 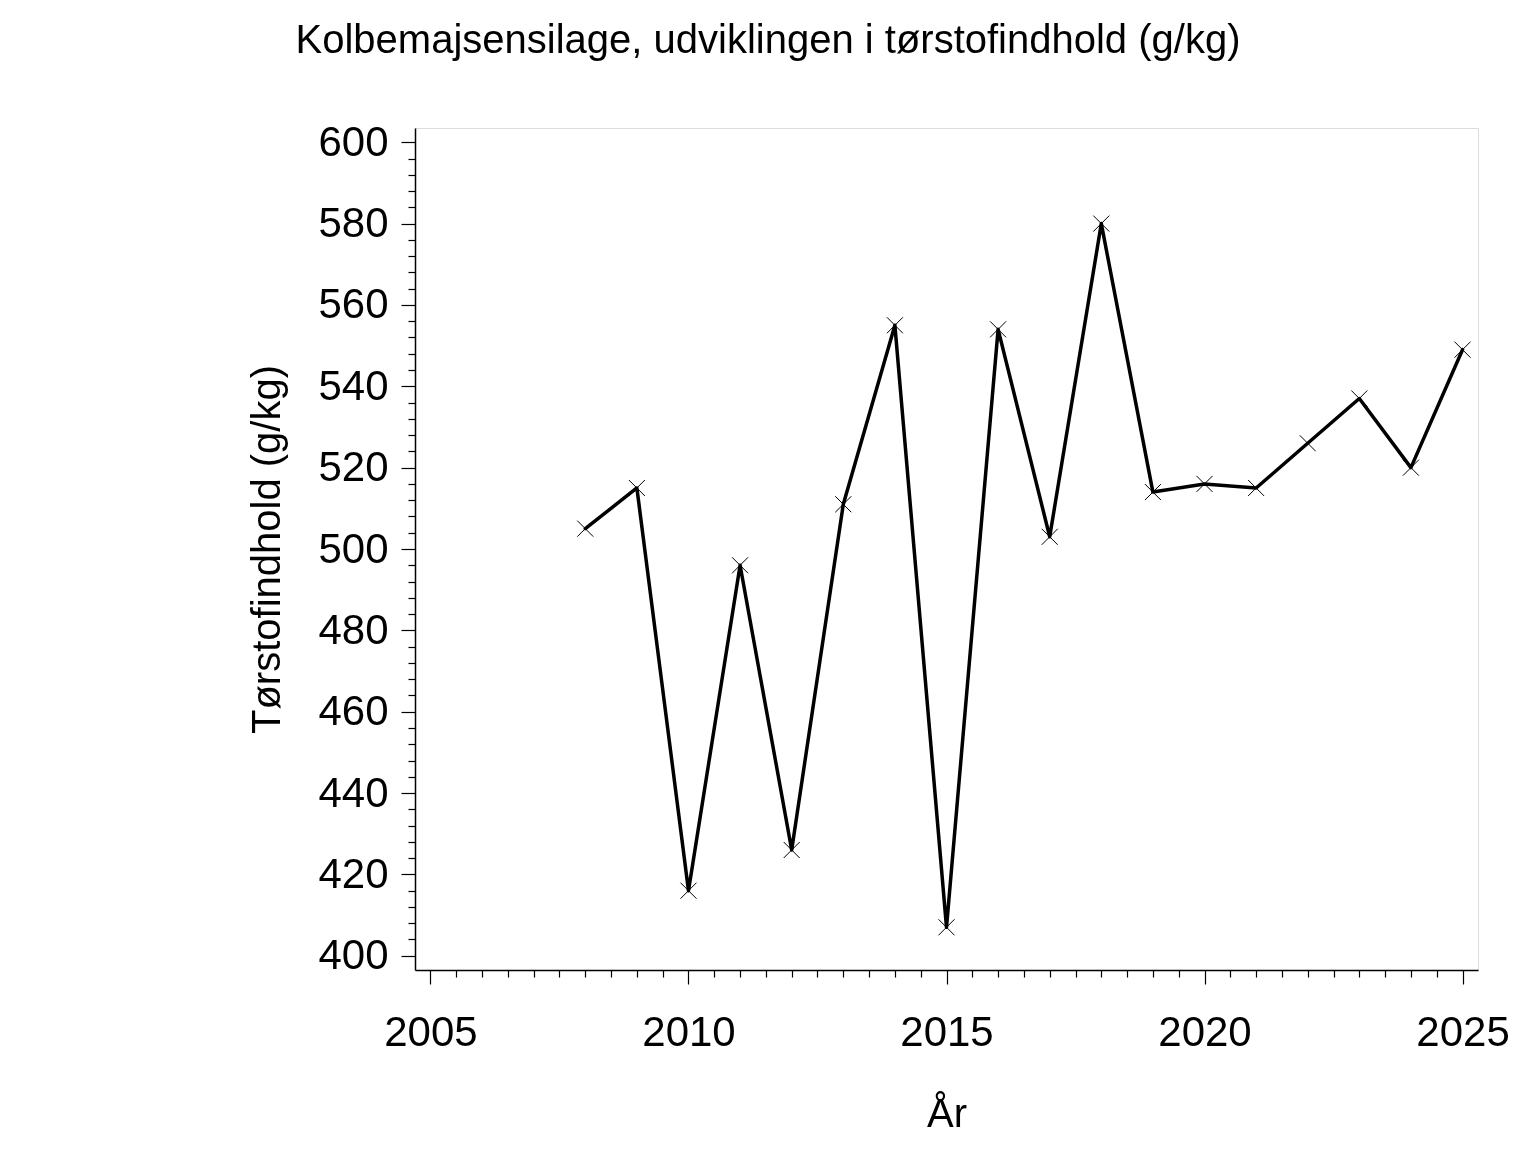 What do you see at coordinates (431, 1031) in the screenshot?
I see `x-tick-label: 2005` at bounding box center [431, 1031].